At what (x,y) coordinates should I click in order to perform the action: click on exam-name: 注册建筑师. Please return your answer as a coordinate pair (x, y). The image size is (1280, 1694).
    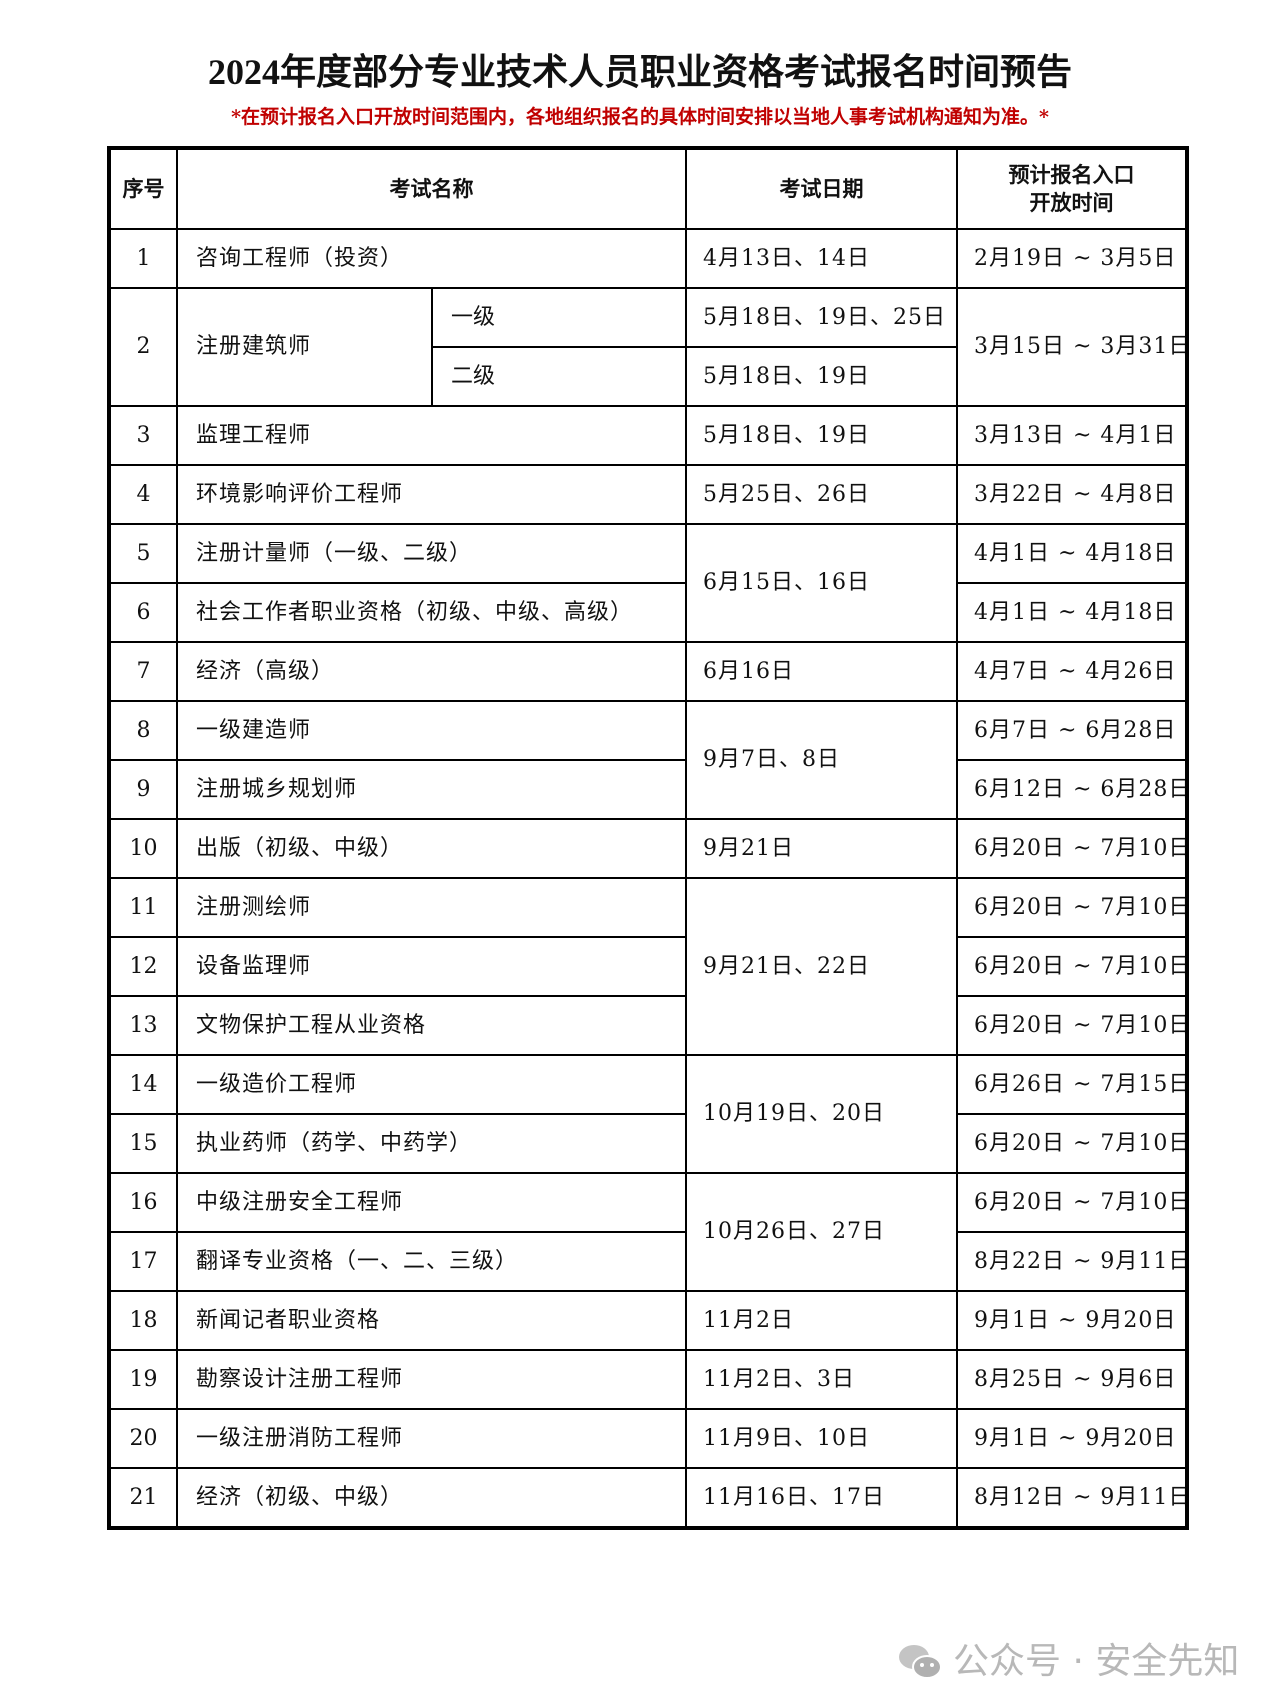
    Looking at the image, I should click on (304, 347).